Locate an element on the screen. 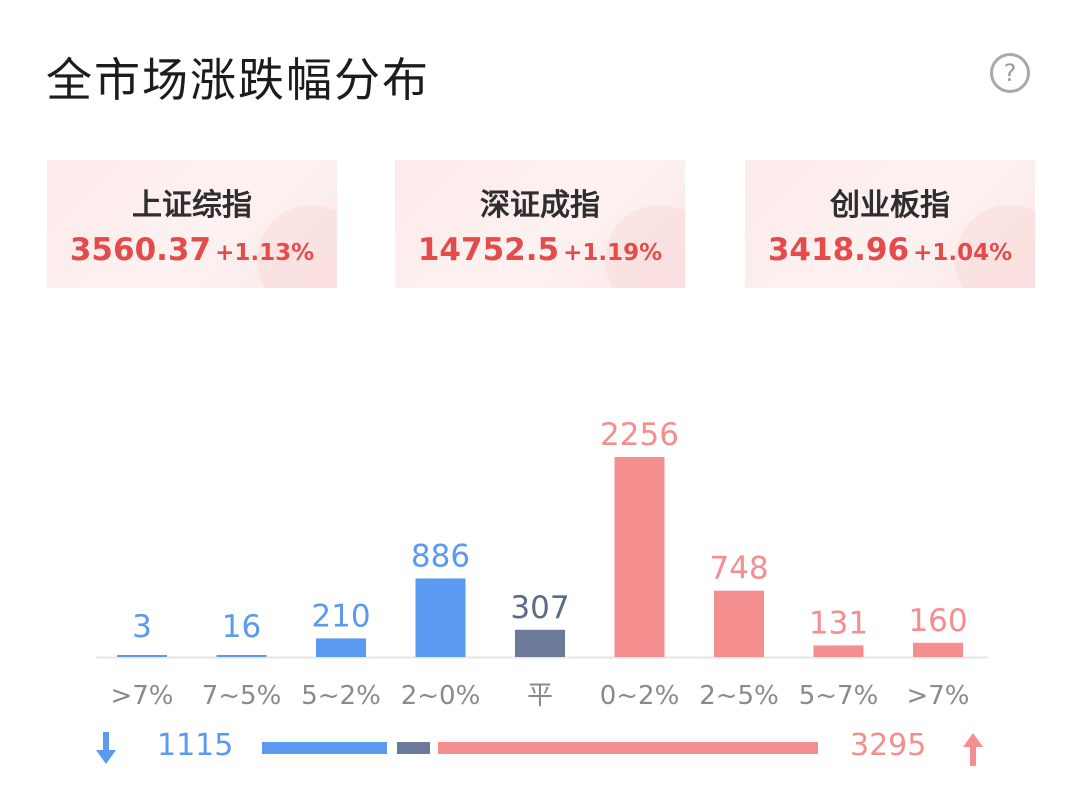 The width and height of the screenshot is (1080, 803). x-tick-label: 0~2% is located at coordinates (640, 696).